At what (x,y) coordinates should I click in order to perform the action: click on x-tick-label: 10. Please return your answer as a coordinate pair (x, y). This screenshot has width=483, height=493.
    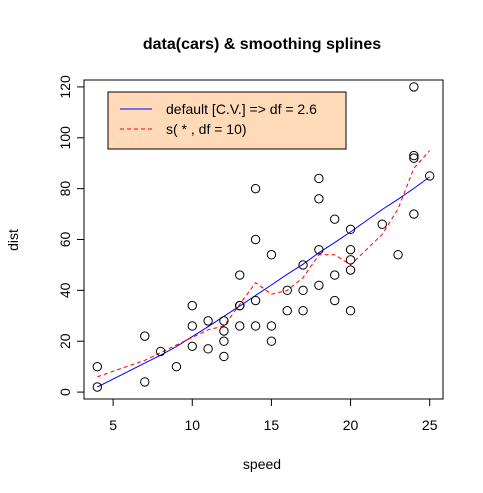
    Looking at the image, I should click on (192, 425).